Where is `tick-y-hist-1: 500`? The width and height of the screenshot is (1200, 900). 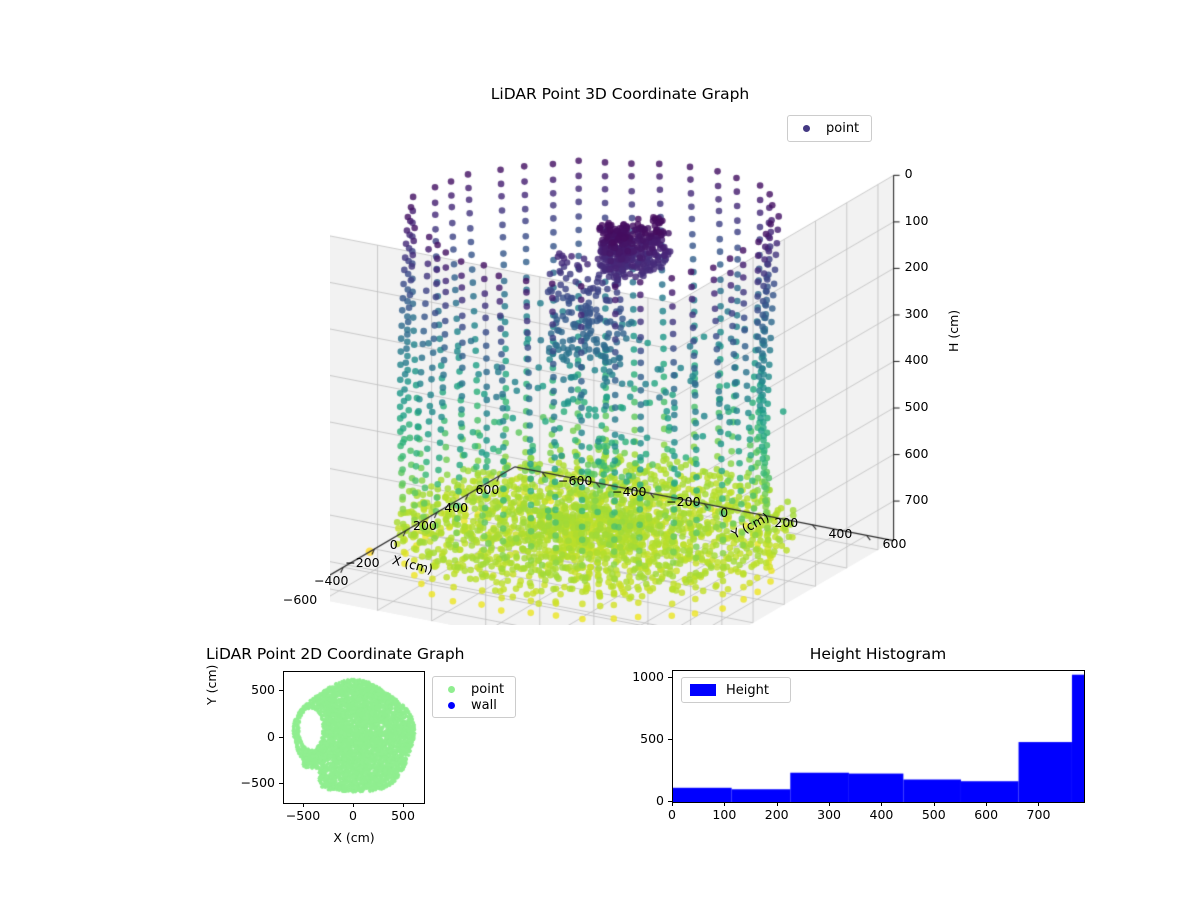 tick-y-hist-1: 500 is located at coordinates (652, 739).